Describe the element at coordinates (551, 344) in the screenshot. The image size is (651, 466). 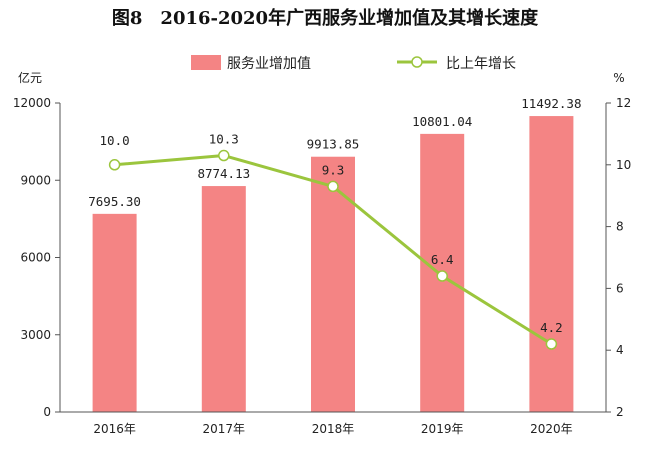
I see `growth-point-2020年` at that location.